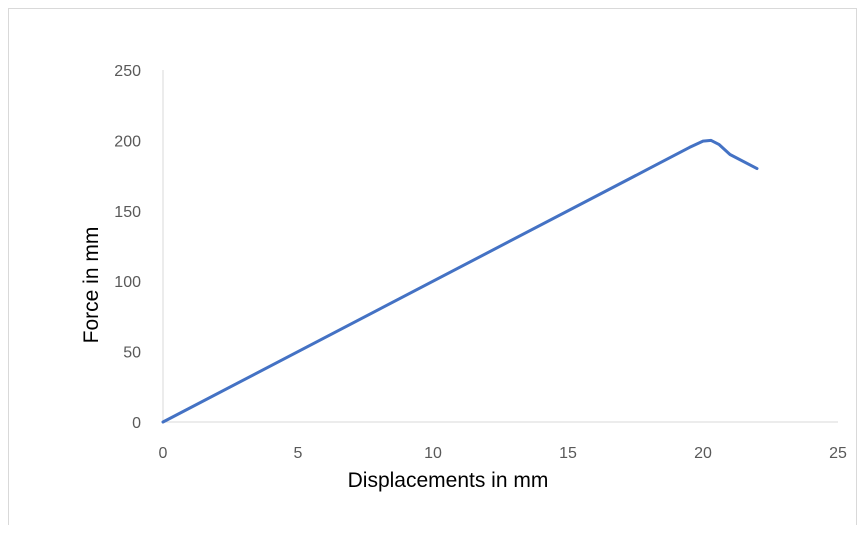  What do you see at coordinates (127, 71) in the screenshot?
I see `y-tick-label: 250` at bounding box center [127, 71].